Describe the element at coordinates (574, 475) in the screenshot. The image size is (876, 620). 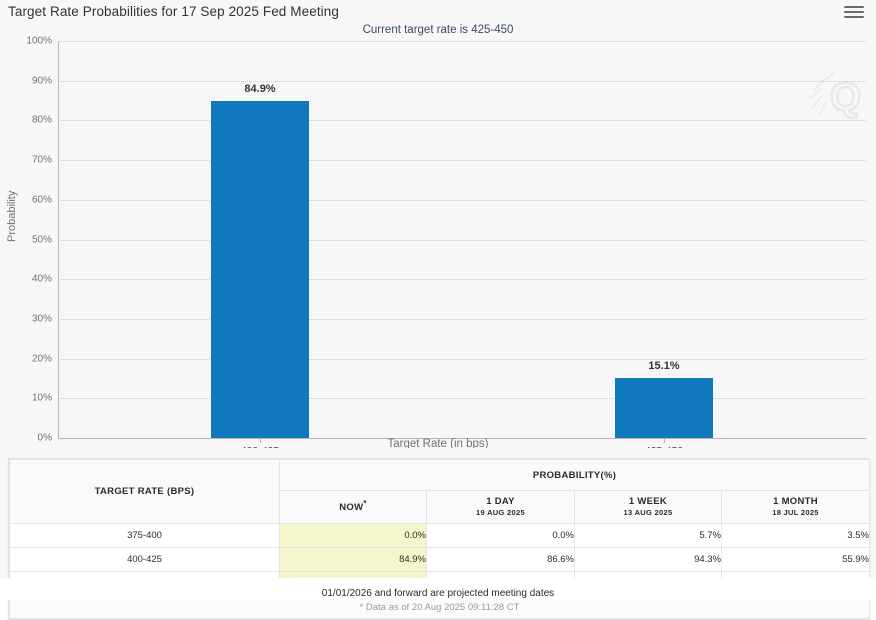
I see `table-group-header: PROBABILITY(%)` at that location.